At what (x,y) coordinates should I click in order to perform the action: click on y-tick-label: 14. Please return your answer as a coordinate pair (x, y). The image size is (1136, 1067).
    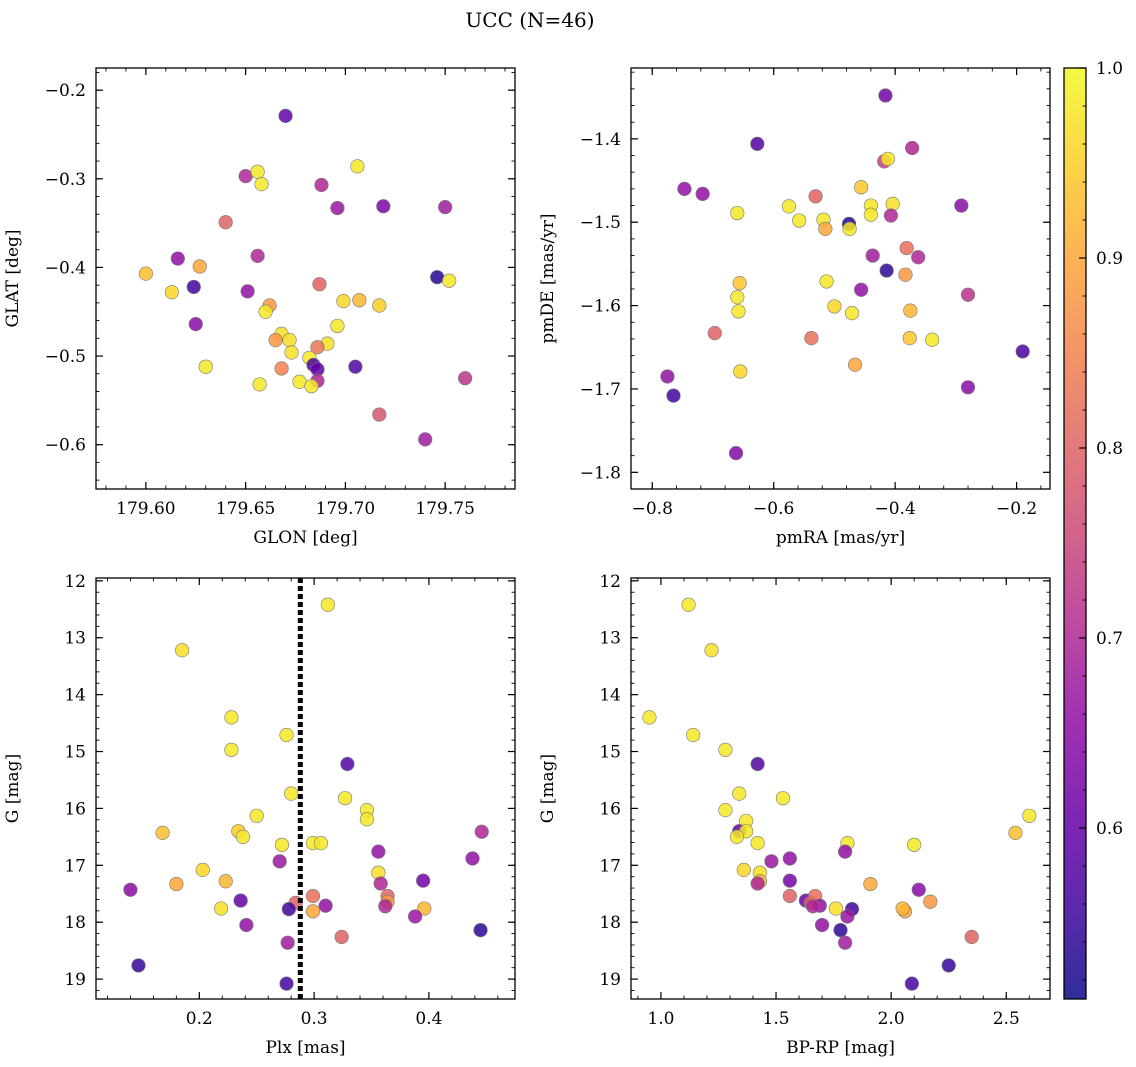
    Looking at the image, I should click on (610, 696).